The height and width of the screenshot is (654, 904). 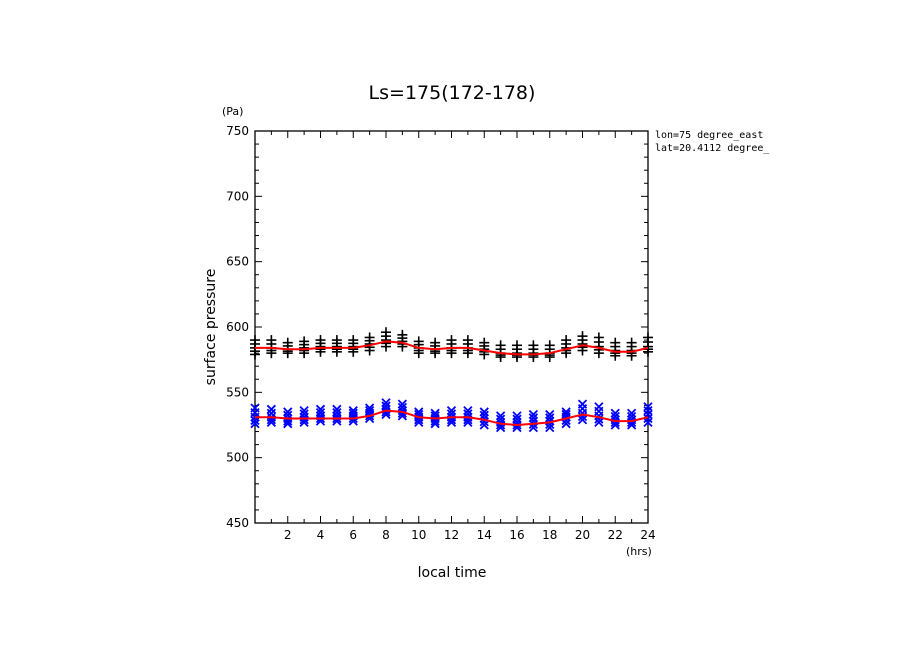 What do you see at coordinates (237, 523) in the screenshot?
I see `y-tick-label: 450` at bounding box center [237, 523].